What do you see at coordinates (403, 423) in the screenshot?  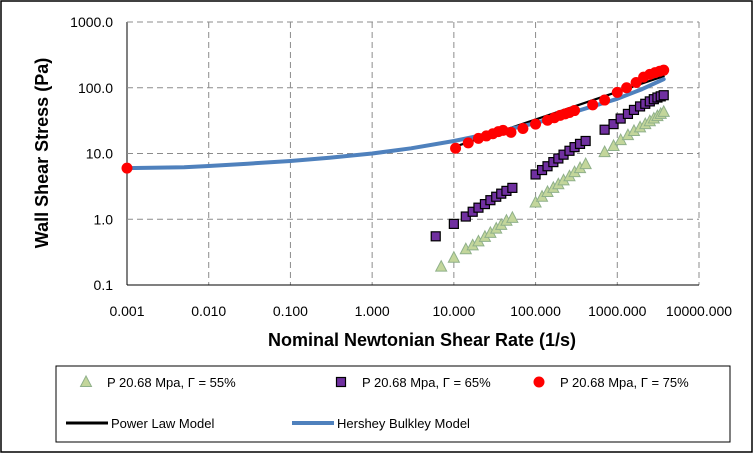 I see `legend-label: Hershey Bulkley Model` at bounding box center [403, 423].